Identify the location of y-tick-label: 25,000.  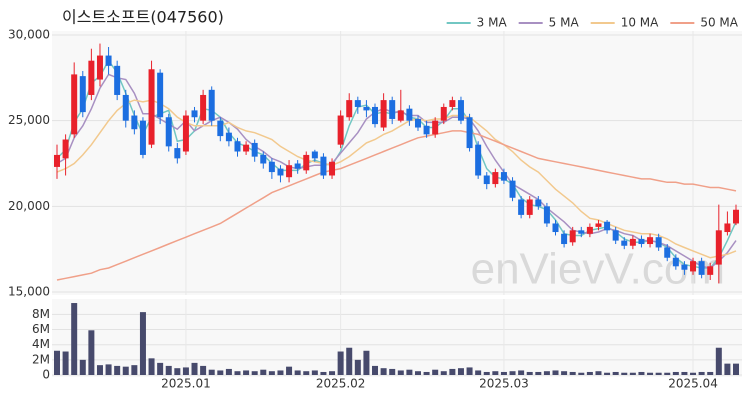
(29, 120).